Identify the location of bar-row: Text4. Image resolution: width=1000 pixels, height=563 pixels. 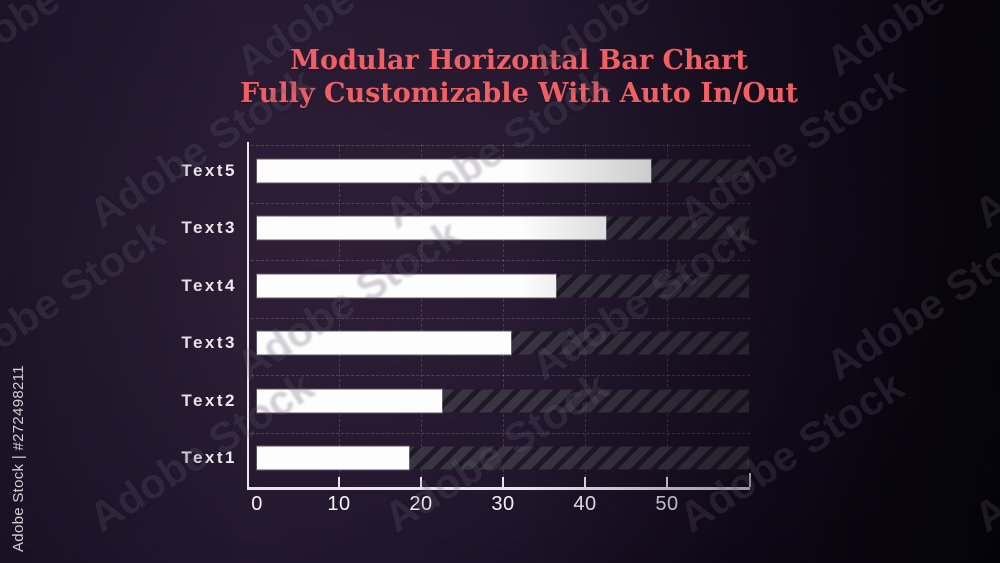
(465, 286).